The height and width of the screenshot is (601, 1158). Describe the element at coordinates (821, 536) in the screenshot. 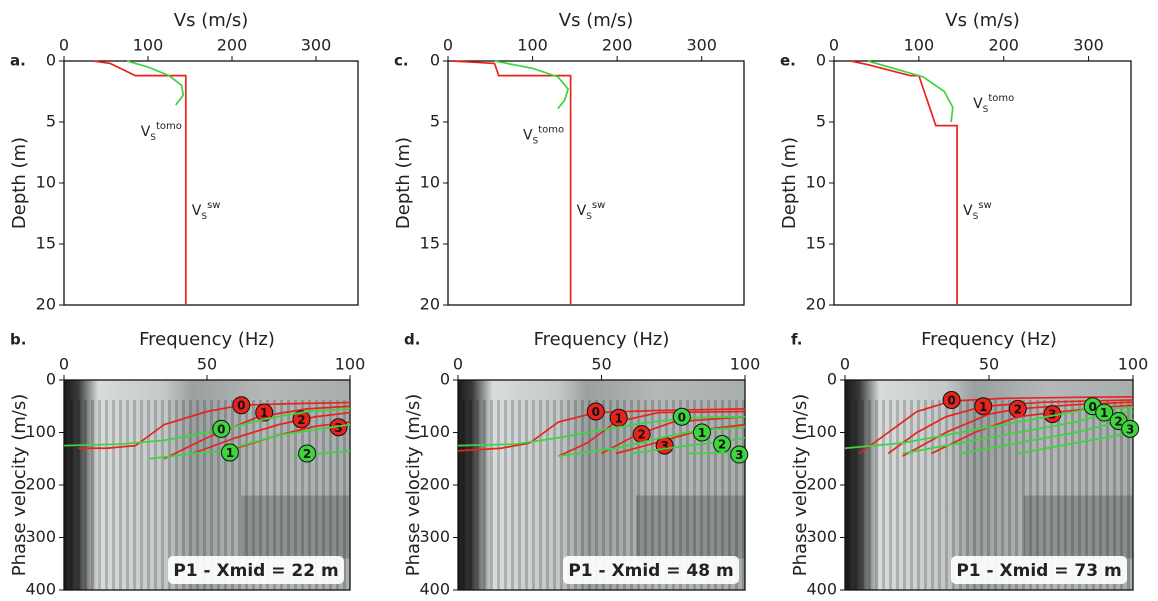

I see `y-tick-label: 300` at that location.